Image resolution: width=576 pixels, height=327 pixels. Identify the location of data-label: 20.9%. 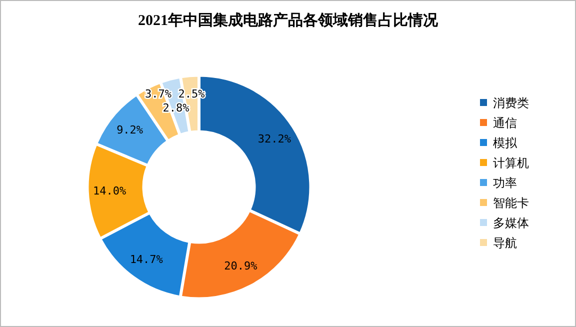
(241, 266).